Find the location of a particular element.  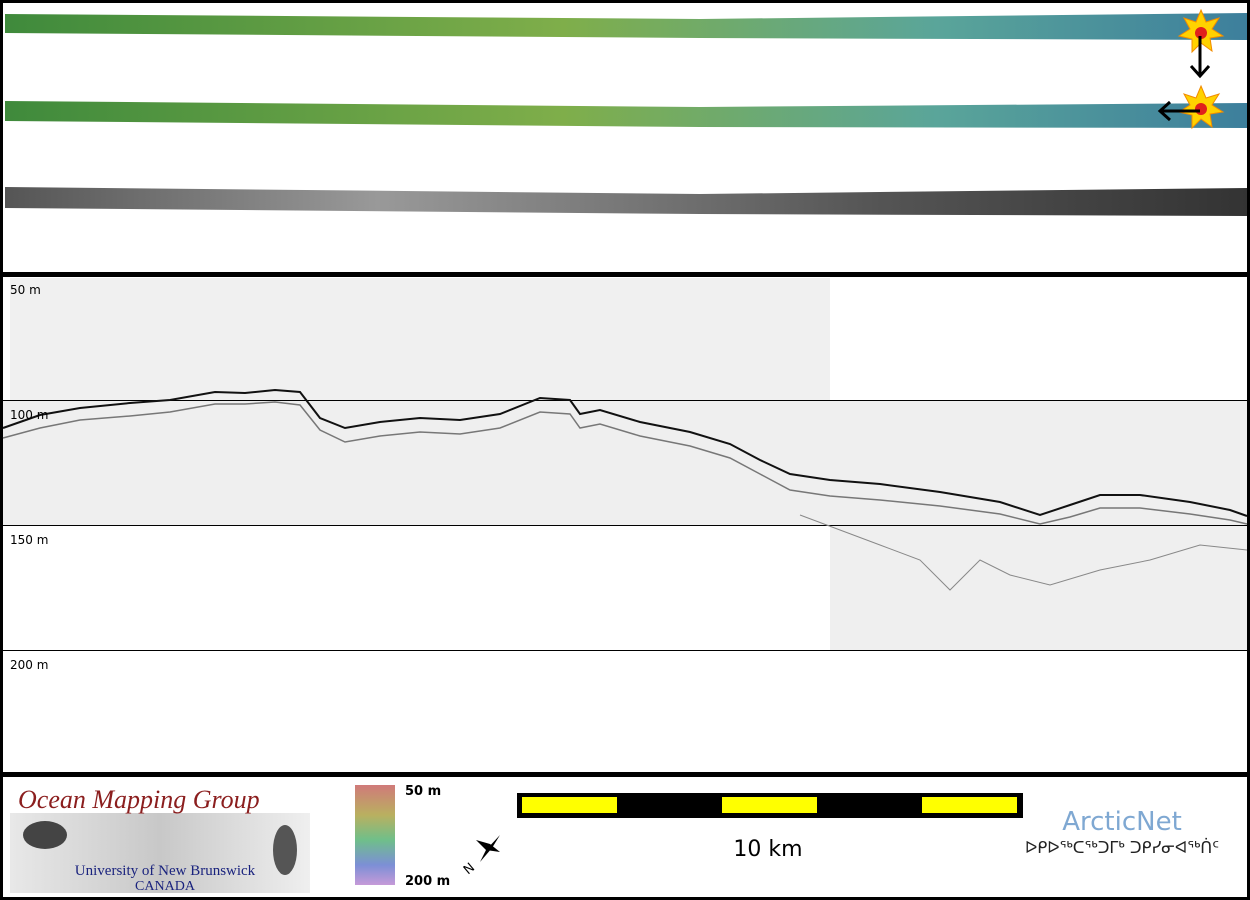

seafloor-reflector is located at coordinates (625, 452).